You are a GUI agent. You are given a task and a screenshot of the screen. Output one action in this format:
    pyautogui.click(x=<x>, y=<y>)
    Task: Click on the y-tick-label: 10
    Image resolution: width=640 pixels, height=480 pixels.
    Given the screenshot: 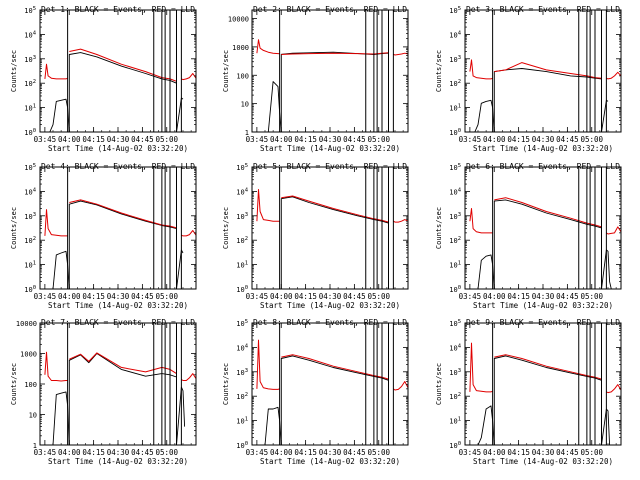 What is the action you would take?
    pyautogui.click(x=33, y=416)
    